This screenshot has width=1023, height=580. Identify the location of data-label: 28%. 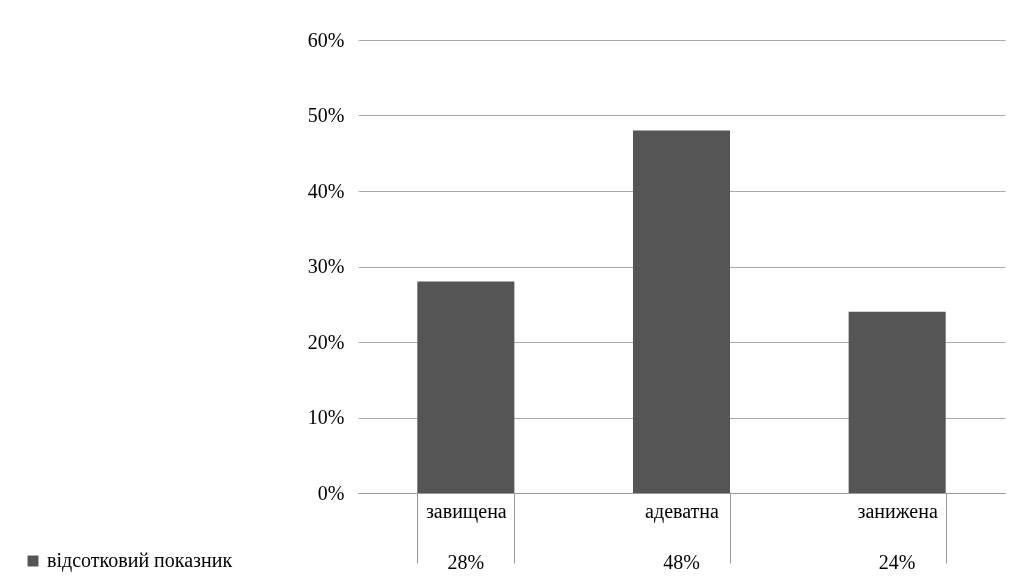
(466, 562).